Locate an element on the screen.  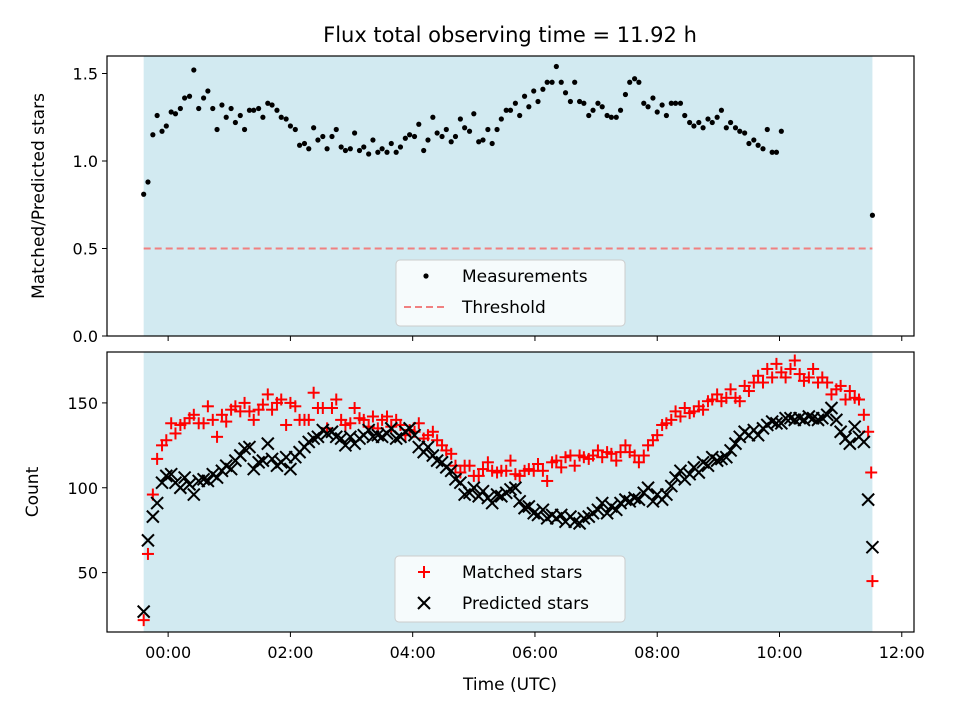
chart-title: Flux total observing time = 11.92 h is located at coordinates (510, 35).